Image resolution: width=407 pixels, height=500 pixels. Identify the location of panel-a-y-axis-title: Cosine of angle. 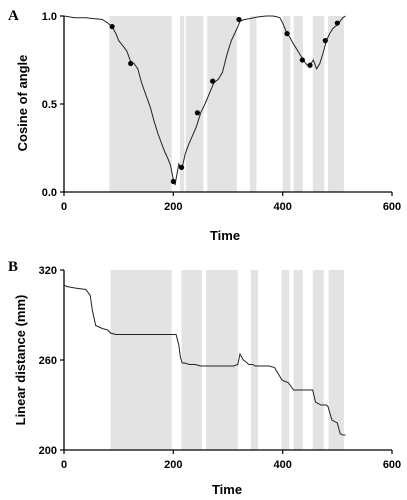
(22, 103).